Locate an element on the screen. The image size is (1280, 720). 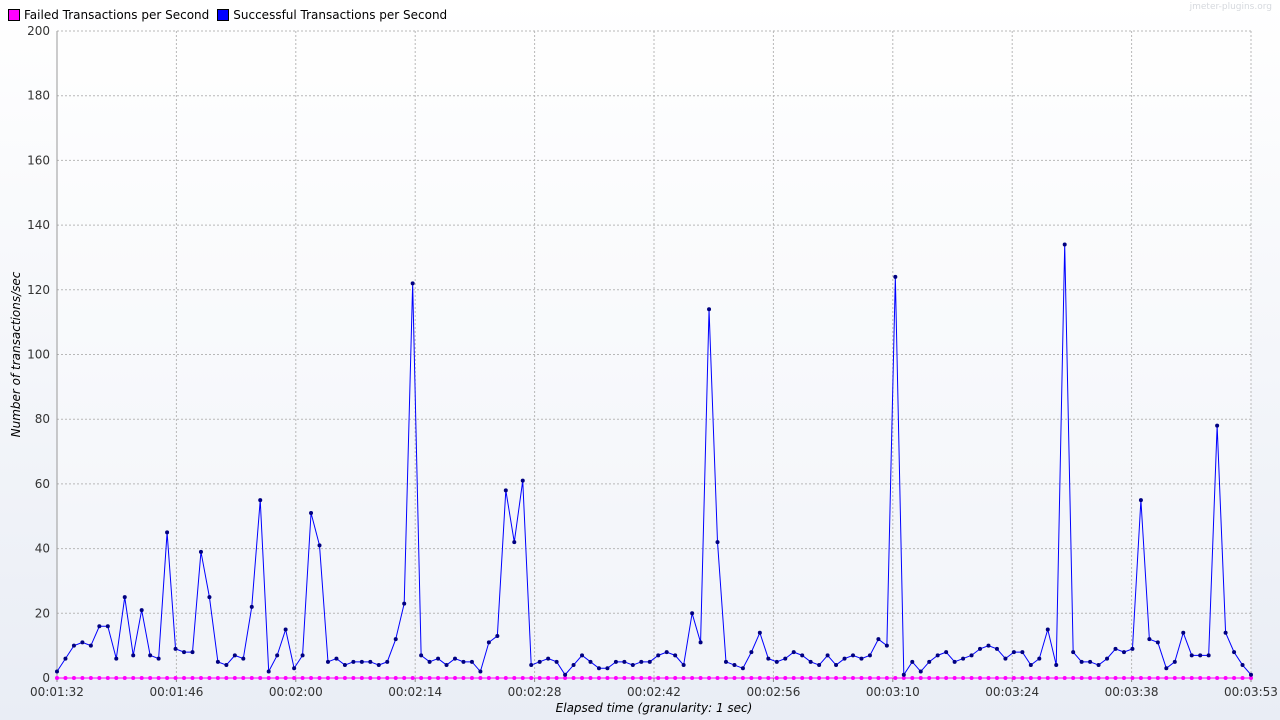
y-tick-label: 0 is located at coordinates (46, 678).